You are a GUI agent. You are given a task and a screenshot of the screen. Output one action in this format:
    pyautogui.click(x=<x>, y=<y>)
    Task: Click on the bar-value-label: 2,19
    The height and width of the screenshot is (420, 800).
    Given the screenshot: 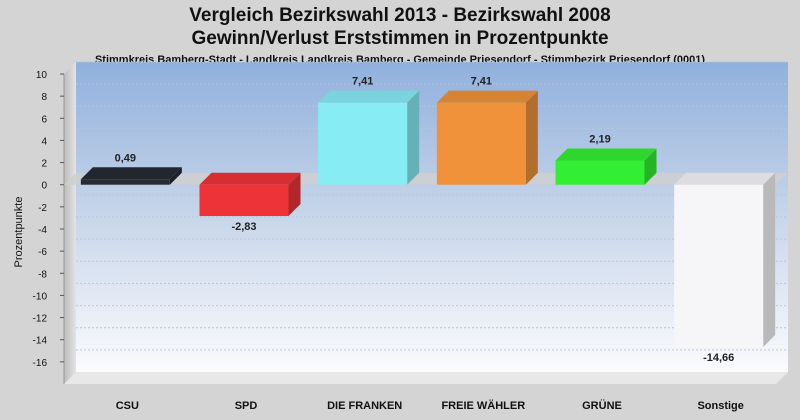 What is the action you would take?
    pyautogui.click(x=599, y=139)
    